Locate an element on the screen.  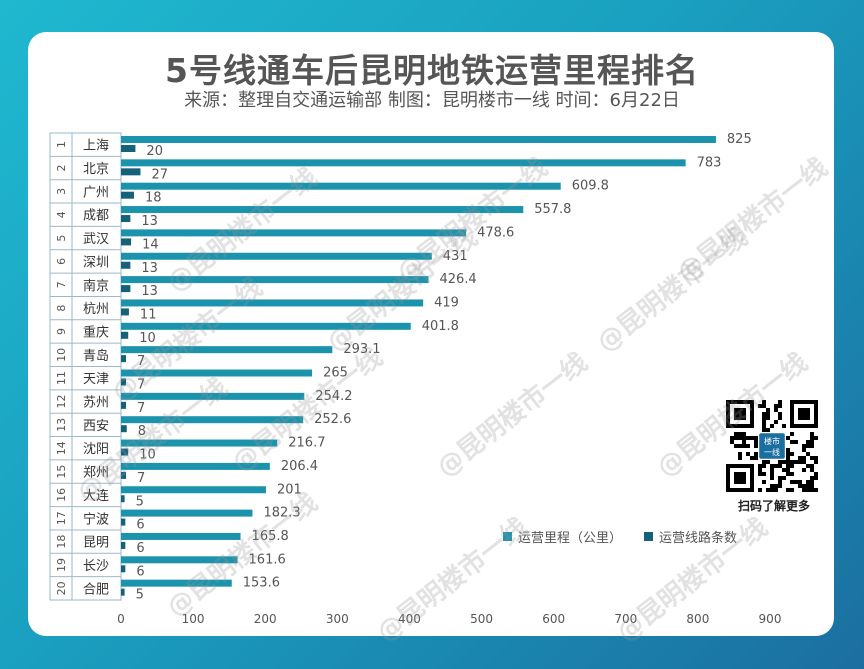
category-label: 天津 is located at coordinates (96, 379).